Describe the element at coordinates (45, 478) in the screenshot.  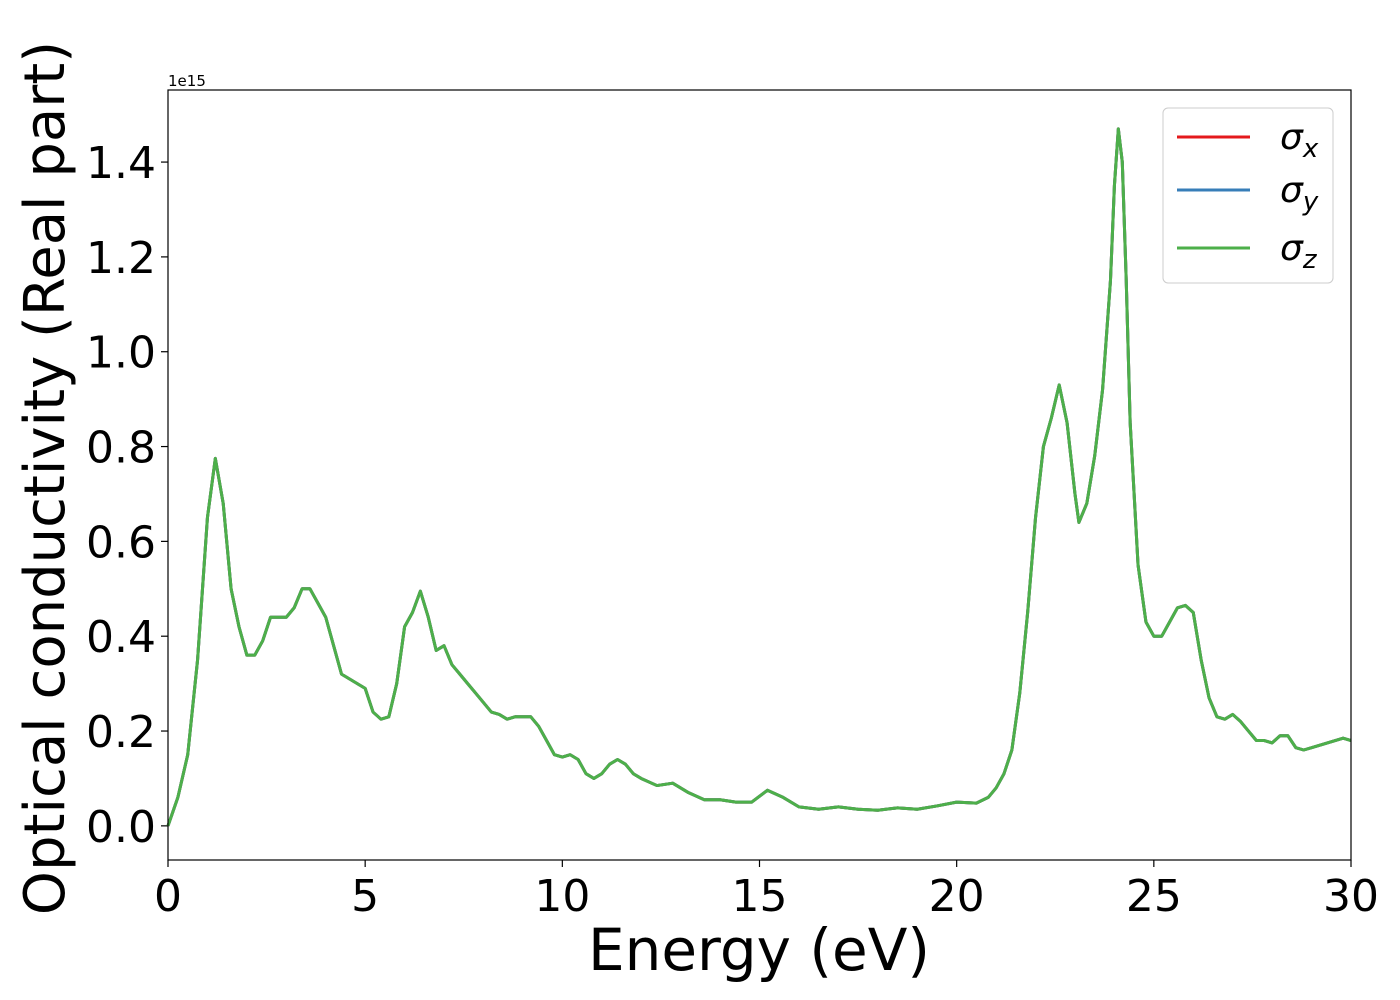
I see `y-axis-label: Optical conductivity (Real part)` at that location.